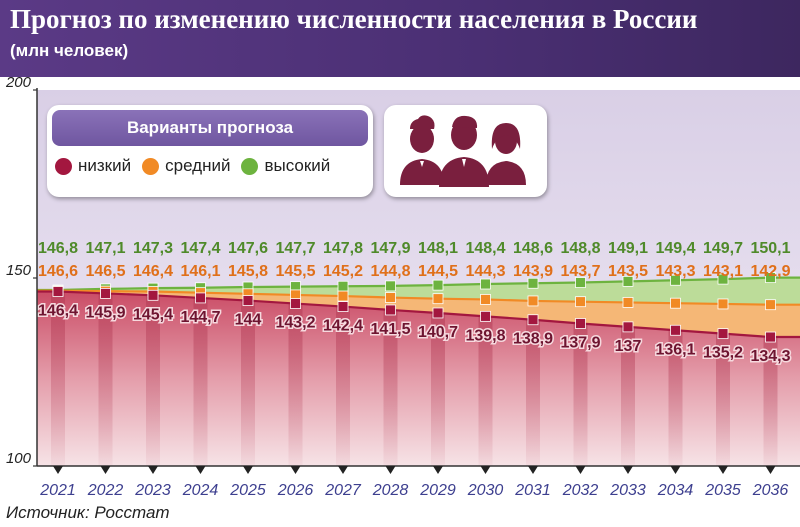 The width and height of the screenshot is (800, 527). I want to click on label-low: 135,2, so click(723, 353).